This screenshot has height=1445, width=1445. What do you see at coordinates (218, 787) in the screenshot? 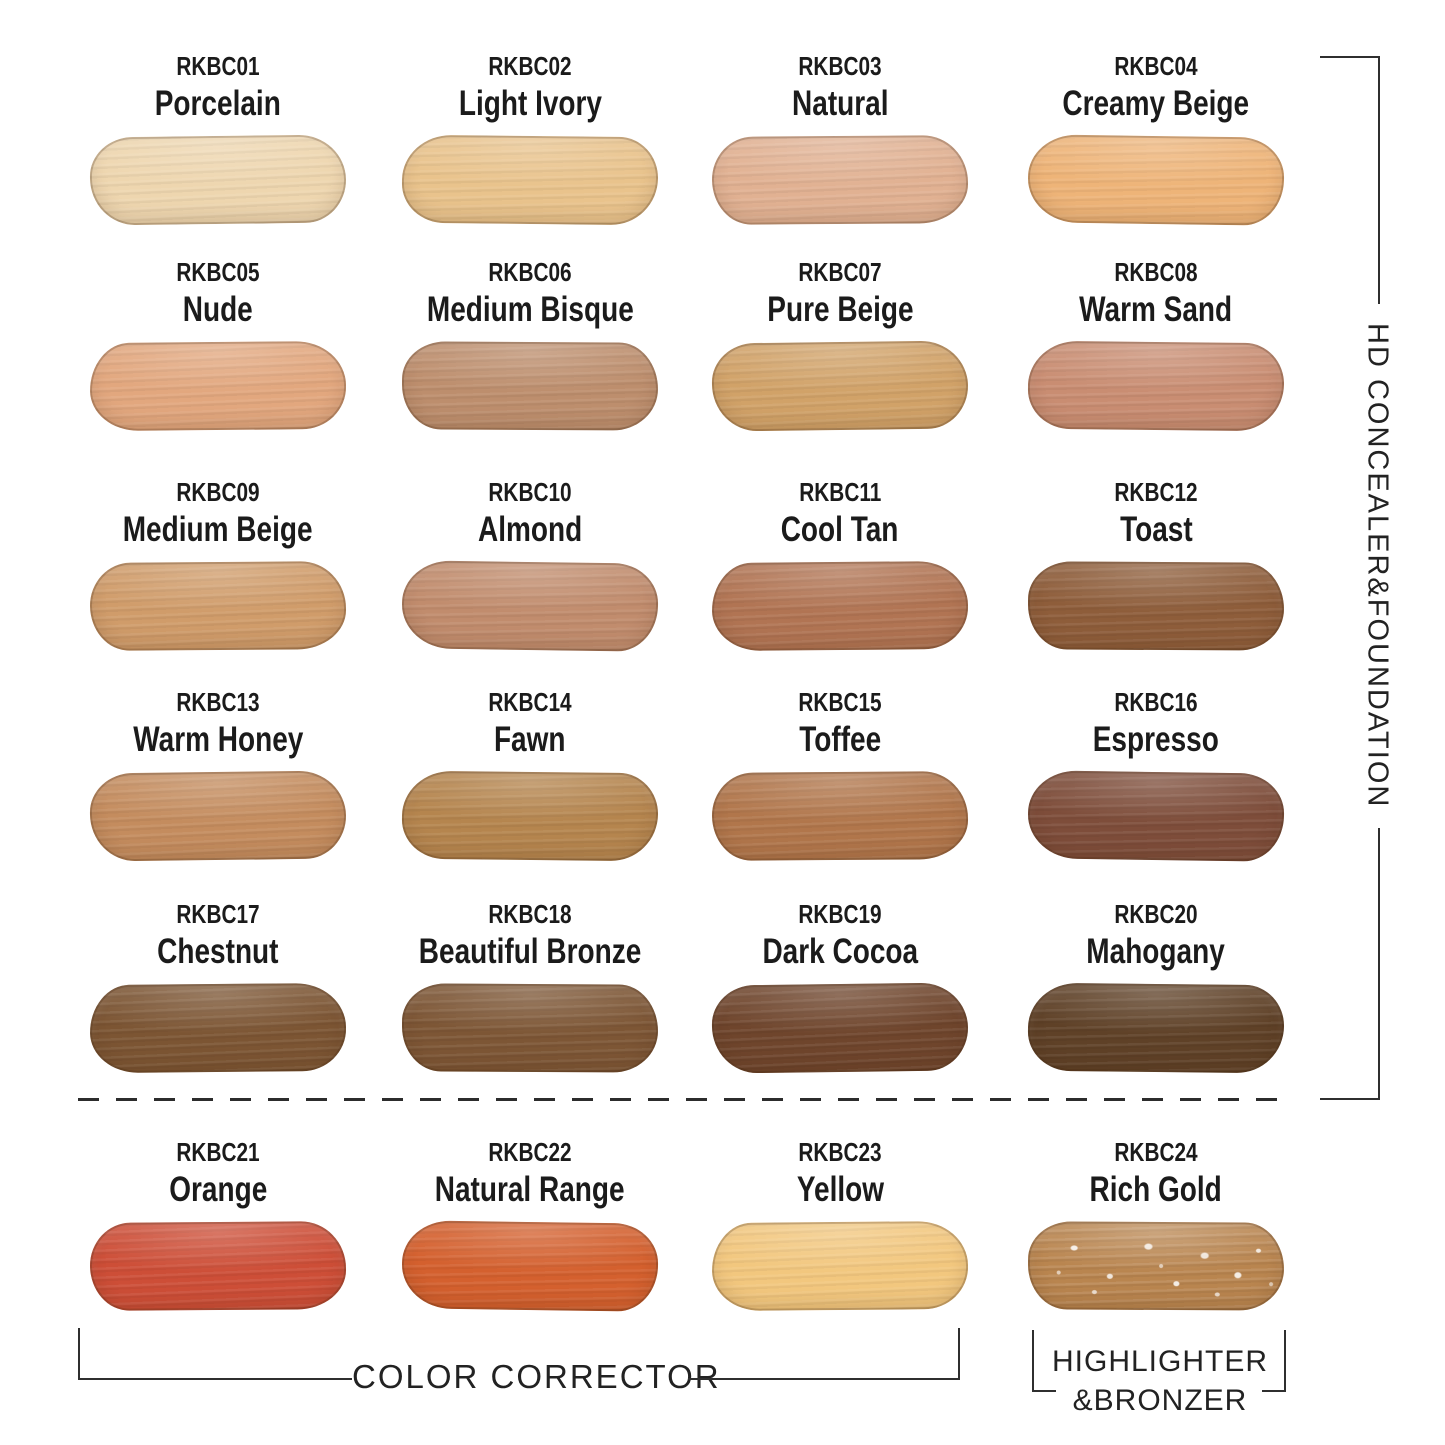
I see `shade-cell: RKBC13 Warm Honey` at bounding box center [218, 787].